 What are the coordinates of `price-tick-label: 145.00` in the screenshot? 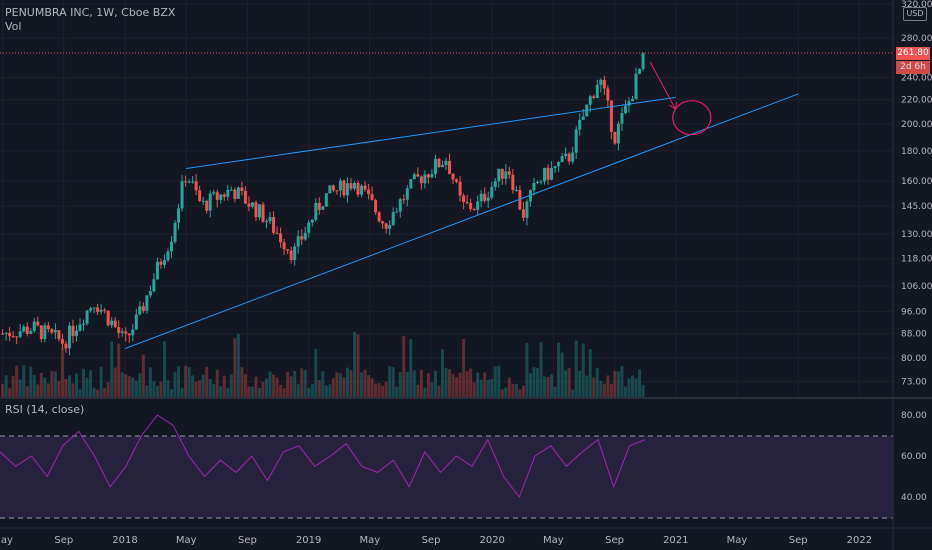 It's located at (916, 207).